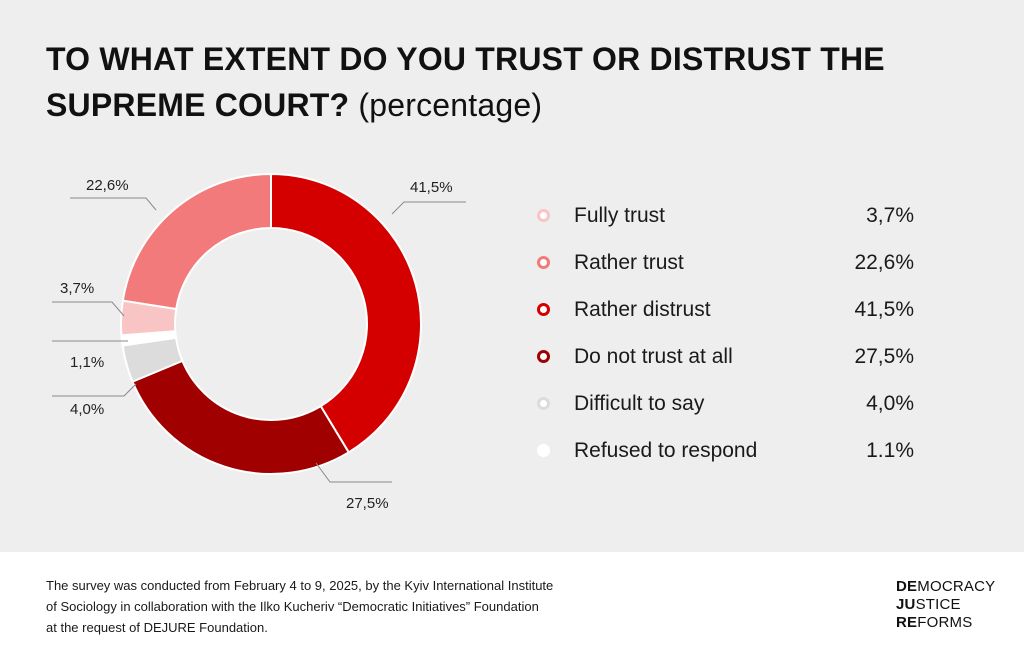 This screenshot has height=659, width=1024. What do you see at coordinates (890, 215) in the screenshot?
I see `legend-value: 3,7%` at bounding box center [890, 215].